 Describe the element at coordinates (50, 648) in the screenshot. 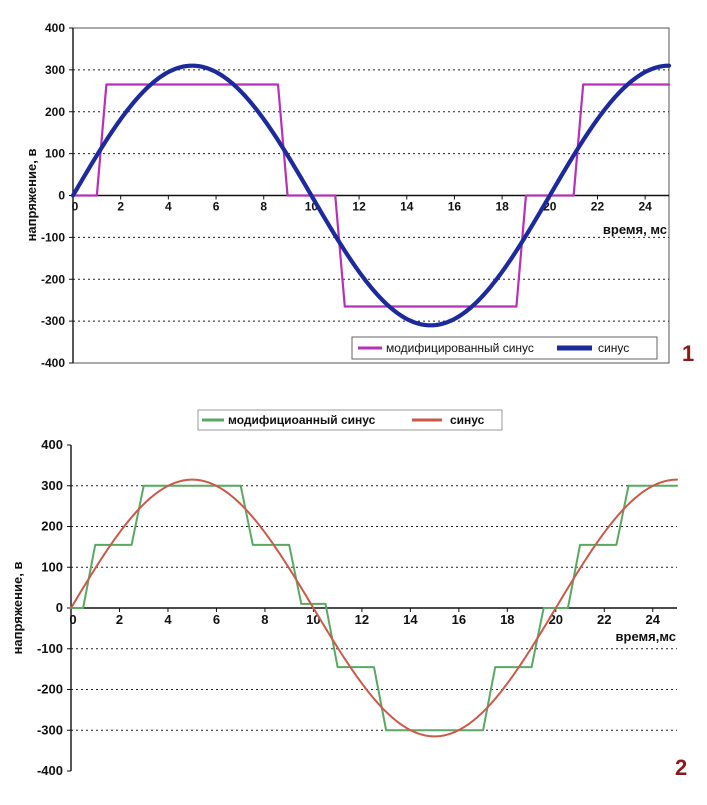

I see `c2-y-tick-label: -100` at that location.